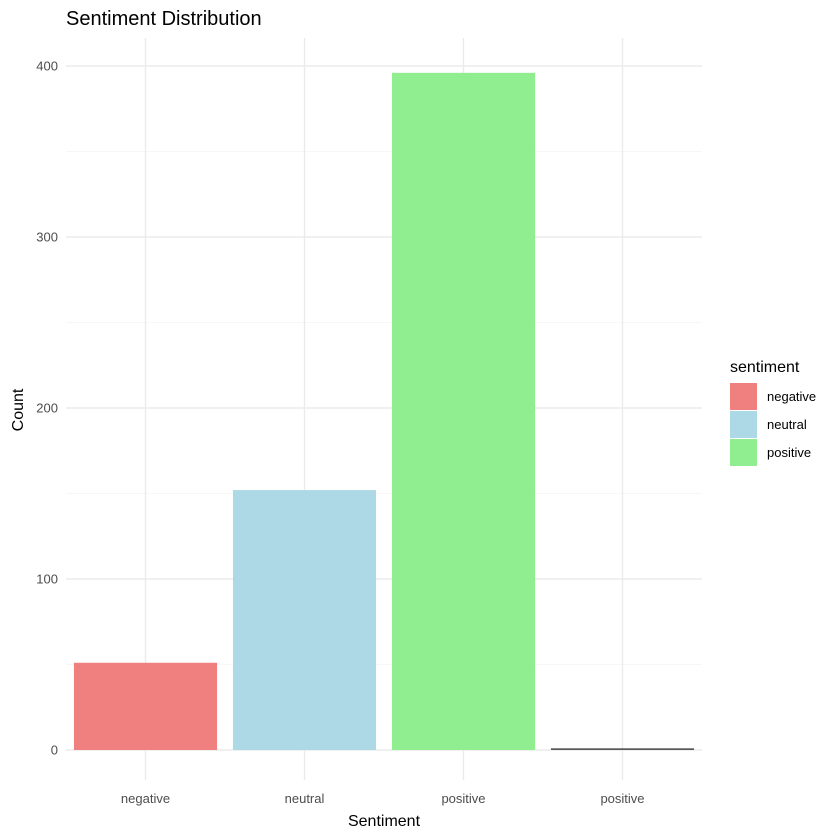  I want to click on y-tick-label: 200, so click(47, 408).